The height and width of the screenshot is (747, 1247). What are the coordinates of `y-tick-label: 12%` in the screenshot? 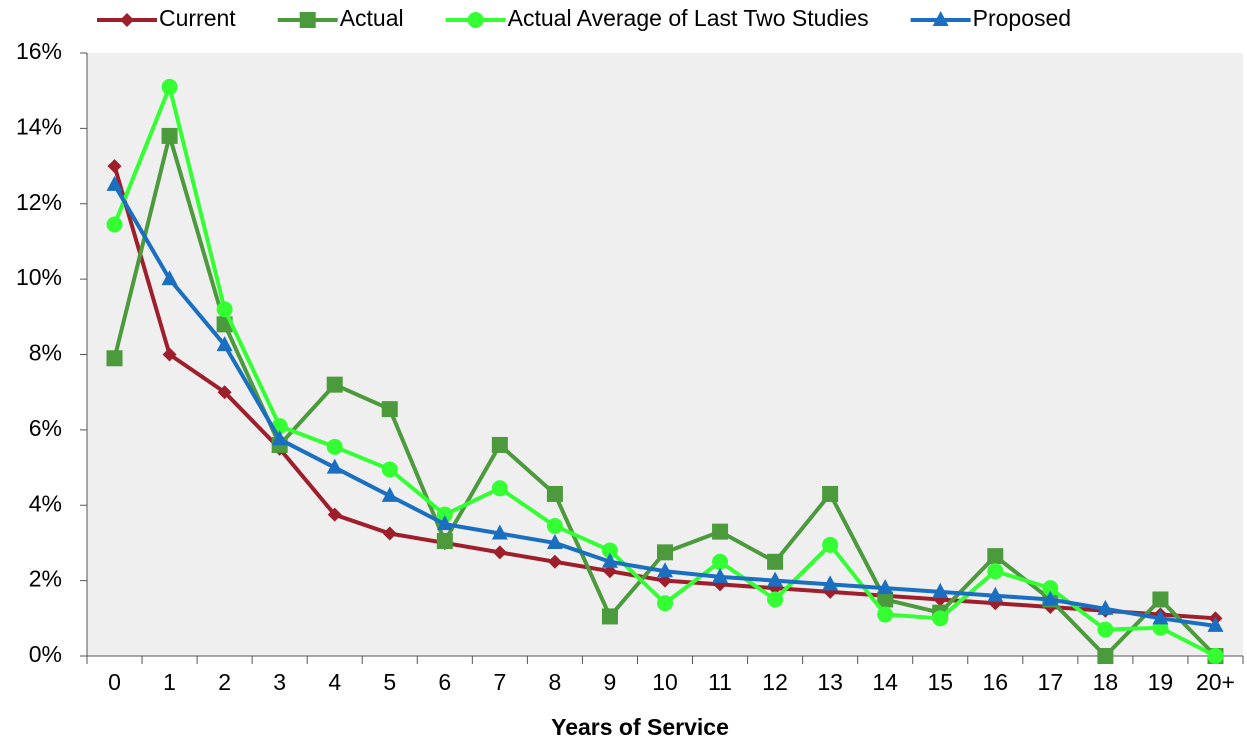 It's located at (39, 202).